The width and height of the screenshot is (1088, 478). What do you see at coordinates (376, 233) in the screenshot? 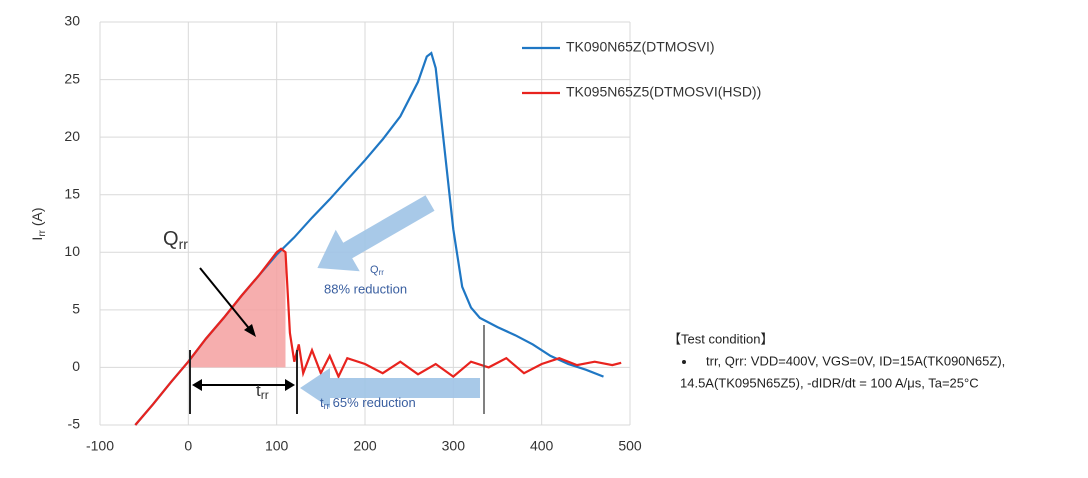
I see `qrr-arrow` at bounding box center [376, 233].